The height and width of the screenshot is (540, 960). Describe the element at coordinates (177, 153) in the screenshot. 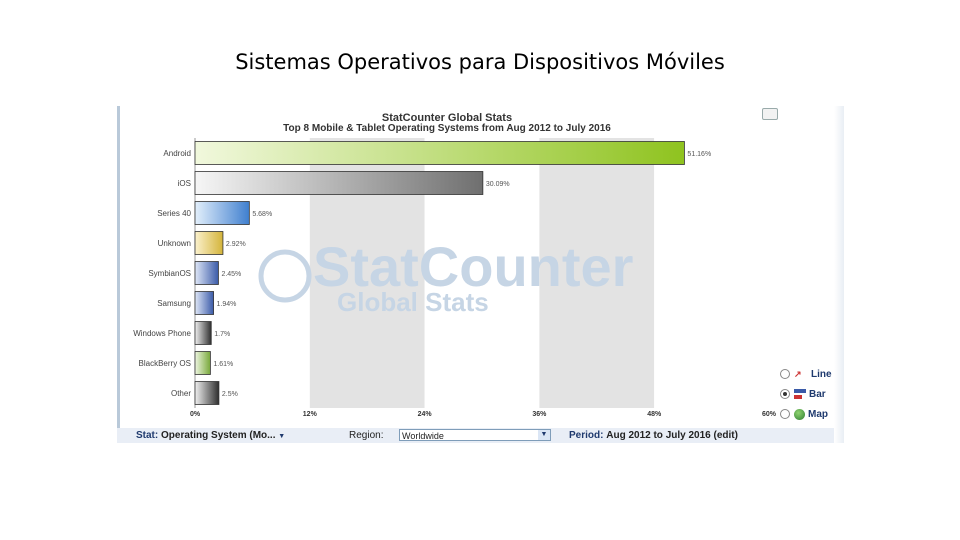

I see `category-label: Android` at that location.